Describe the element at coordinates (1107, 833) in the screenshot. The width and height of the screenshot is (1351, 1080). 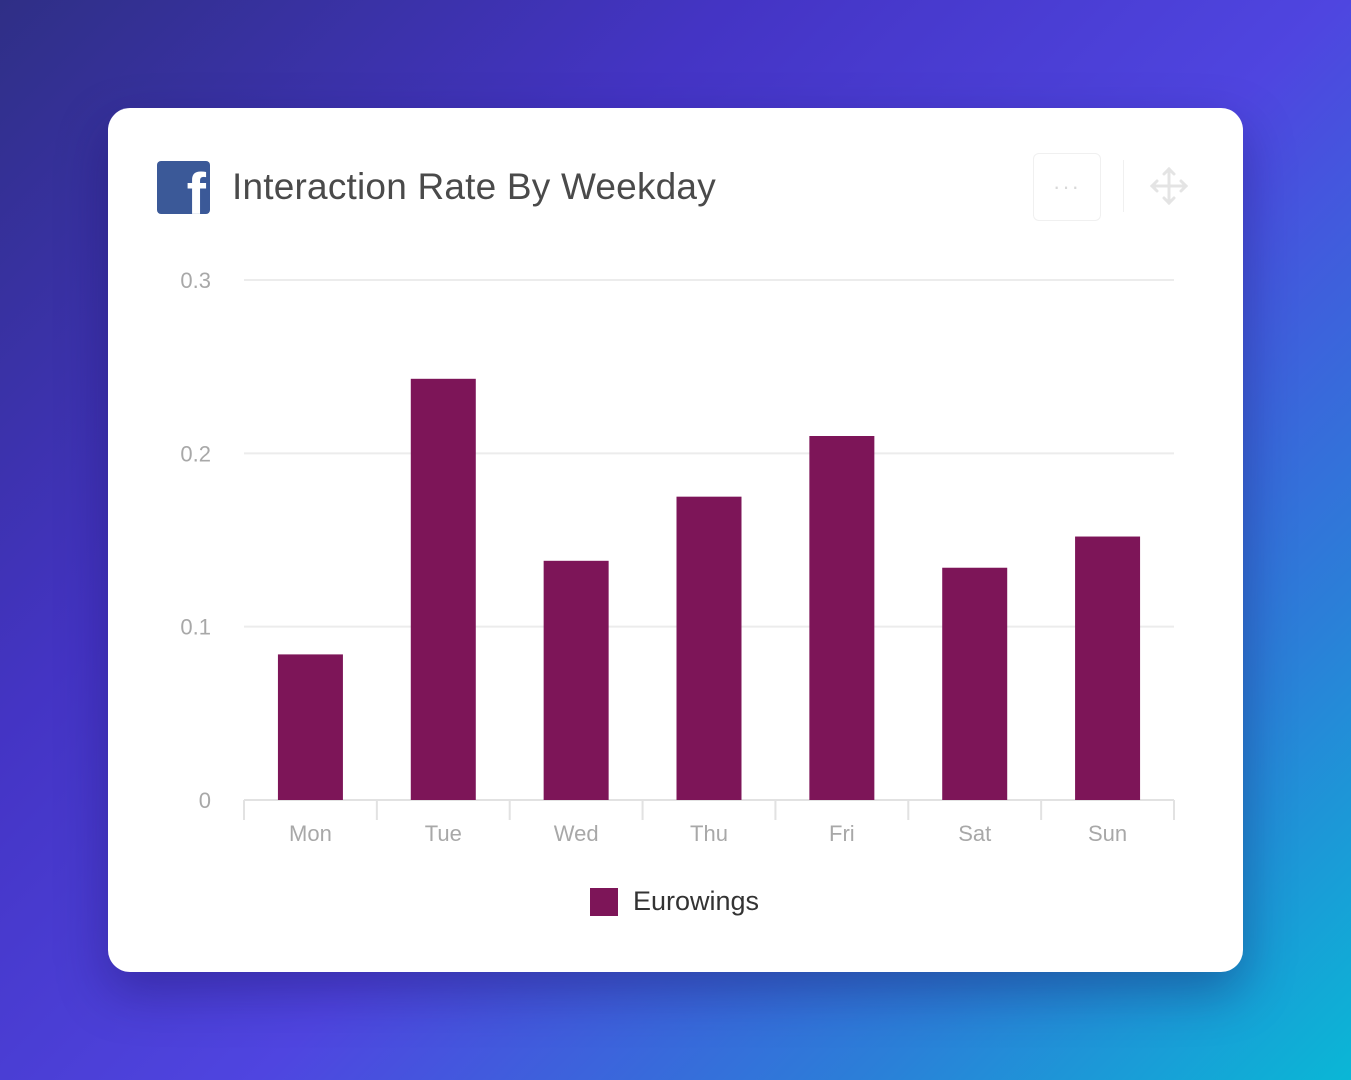
I see `x-tick-label: Sun` at that location.